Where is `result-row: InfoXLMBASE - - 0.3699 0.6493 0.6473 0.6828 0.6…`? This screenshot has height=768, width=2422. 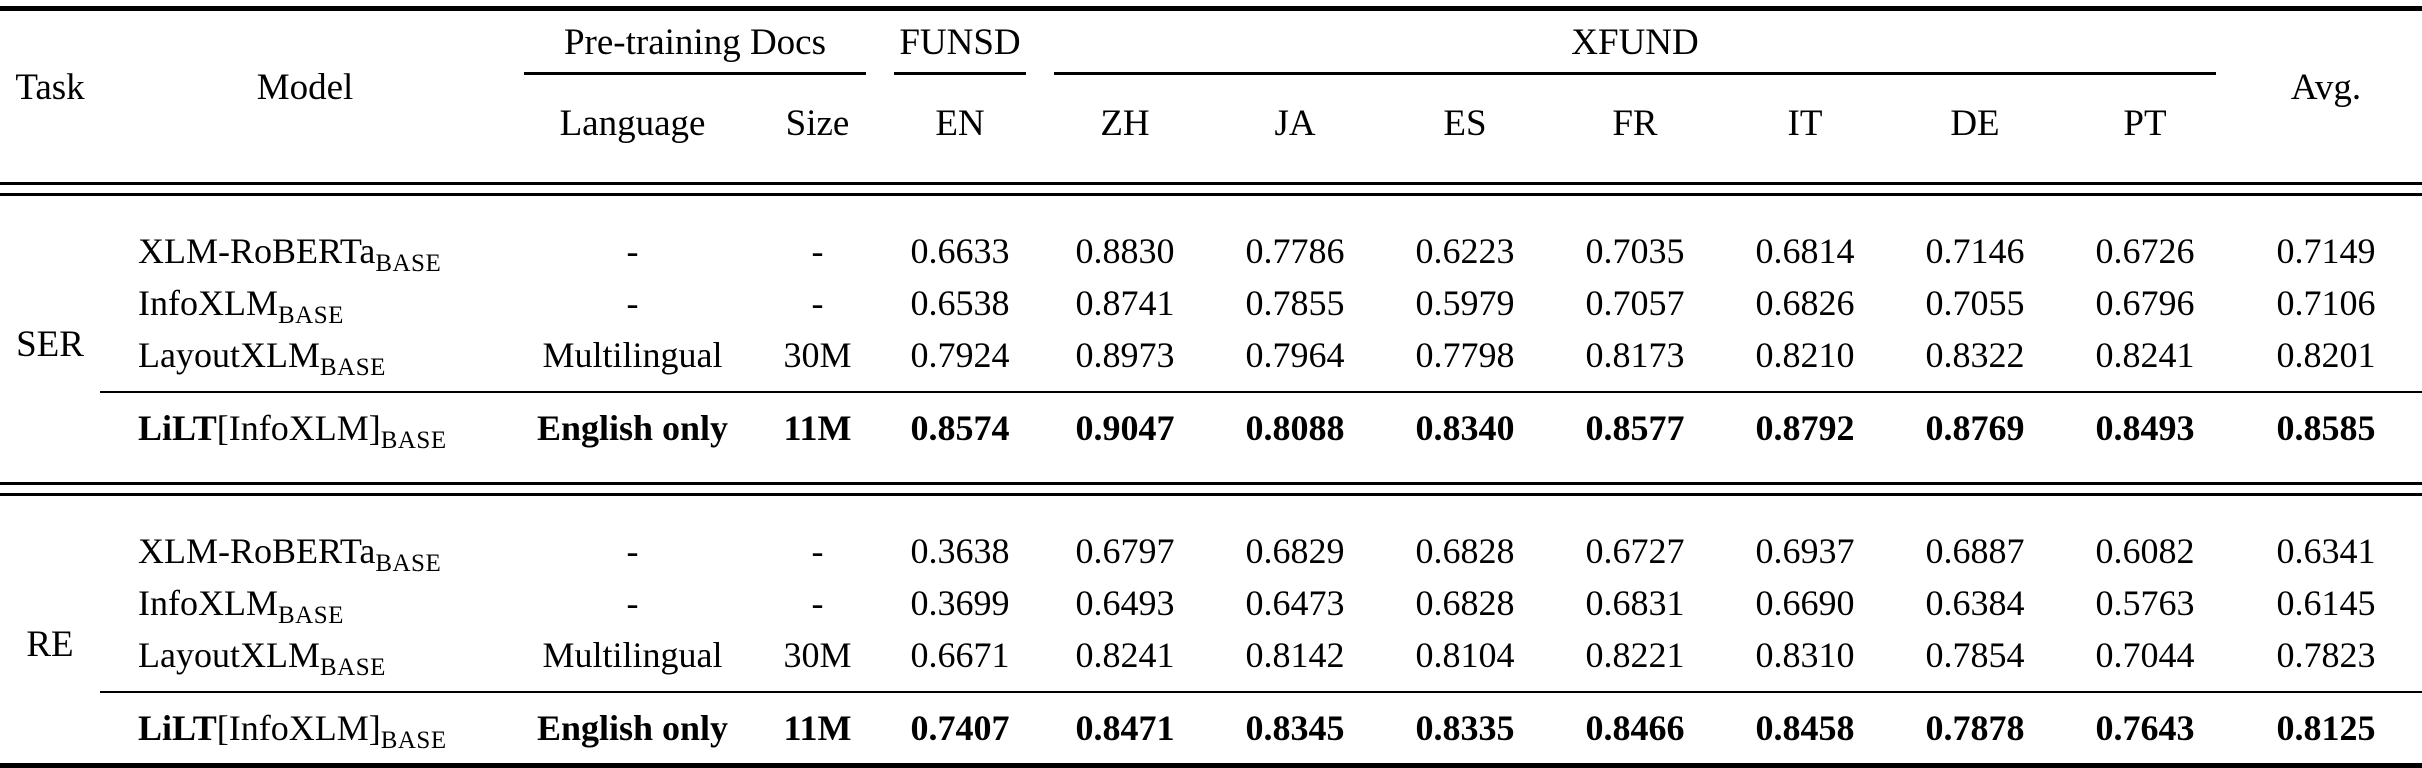
result-row: InfoXLMBASE - - 0.3699 0.6493 0.6473 0.6828 0.6… is located at coordinates (1211, 603).